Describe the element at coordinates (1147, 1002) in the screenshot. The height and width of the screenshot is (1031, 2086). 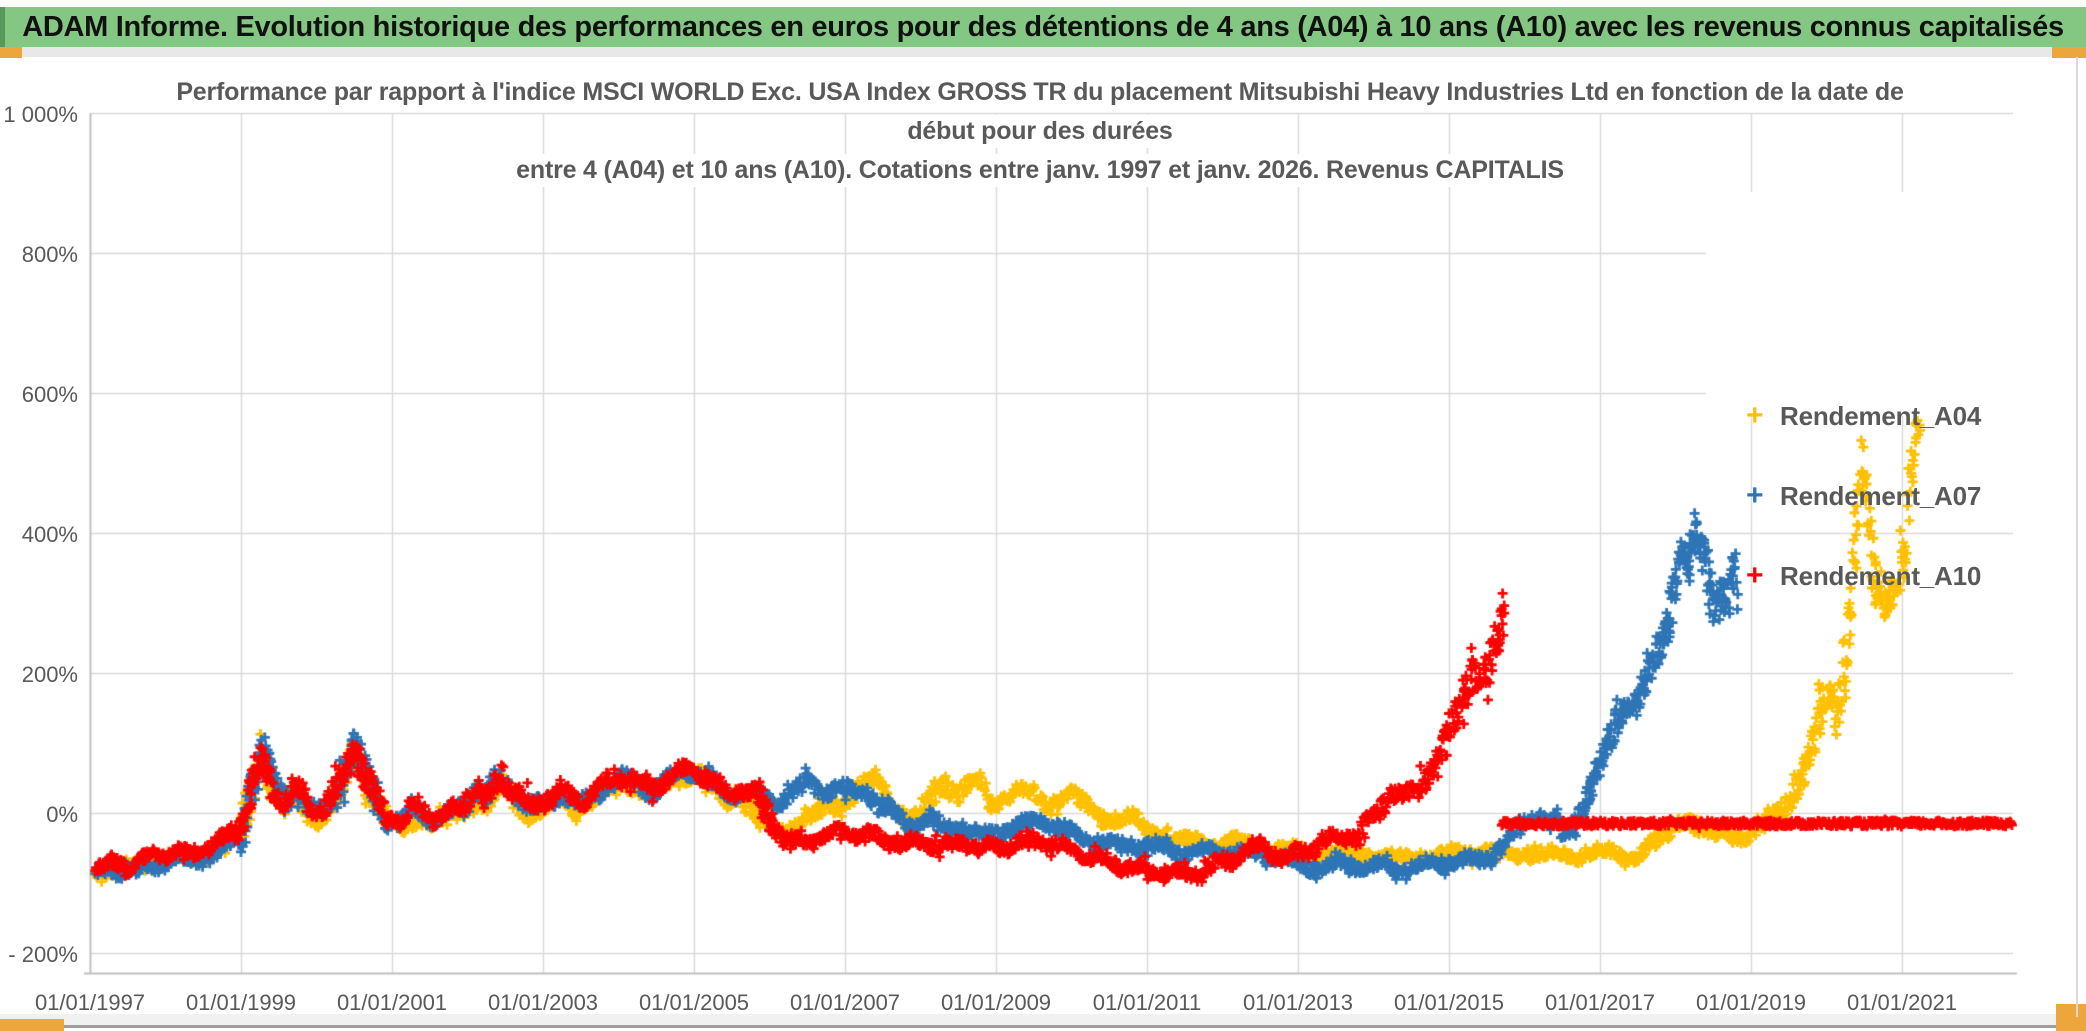
I see `x-axis-label-2011: 01/01/2011` at that location.